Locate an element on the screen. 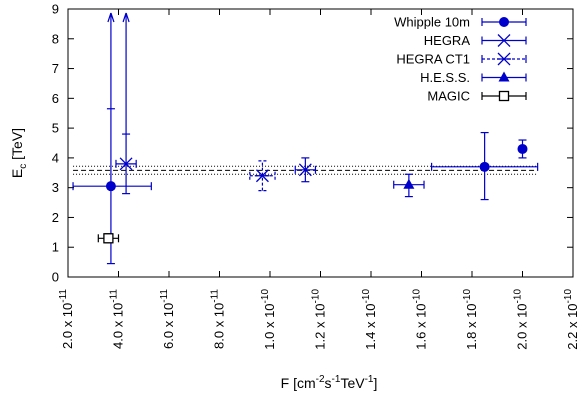 The height and width of the screenshot is (400, 582). x-tick-label: 8.0 x 10-11 is located at coordinates (218, 319).